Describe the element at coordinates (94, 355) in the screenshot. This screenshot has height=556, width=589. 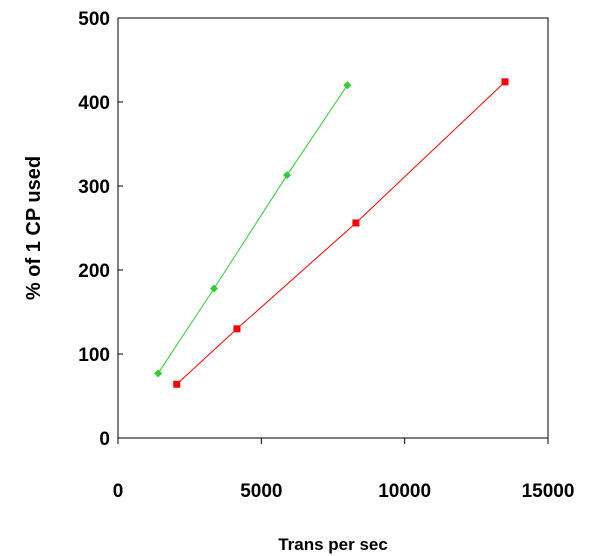
I see `y-tick-label: 100` at that location.